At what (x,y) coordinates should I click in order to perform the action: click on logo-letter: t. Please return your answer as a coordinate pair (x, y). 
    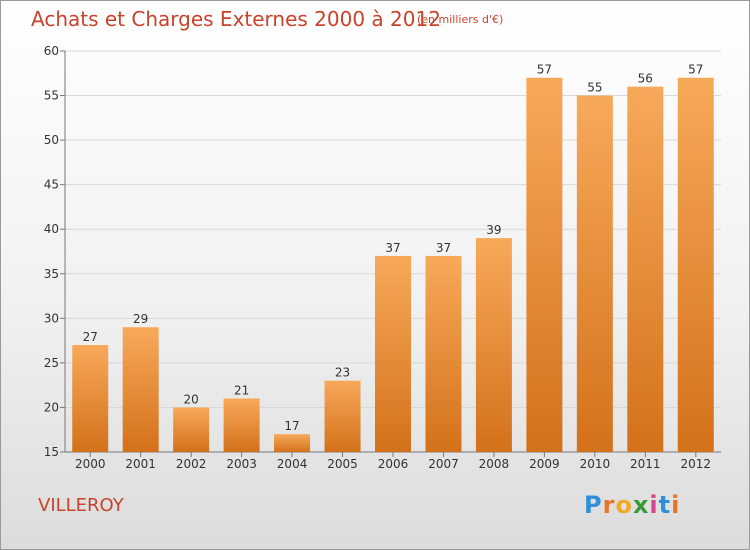
    Looking at the image, I should click on (665, 505).